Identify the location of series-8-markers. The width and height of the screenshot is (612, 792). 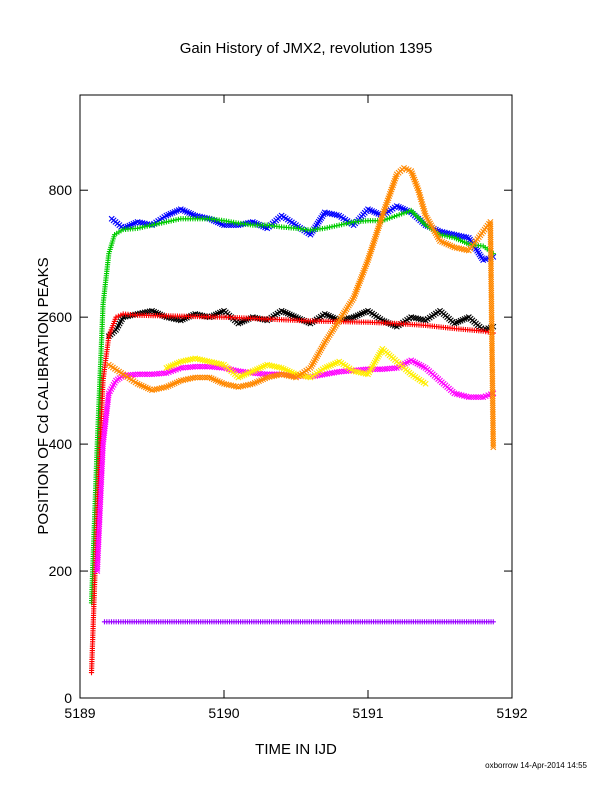
(298, 622).